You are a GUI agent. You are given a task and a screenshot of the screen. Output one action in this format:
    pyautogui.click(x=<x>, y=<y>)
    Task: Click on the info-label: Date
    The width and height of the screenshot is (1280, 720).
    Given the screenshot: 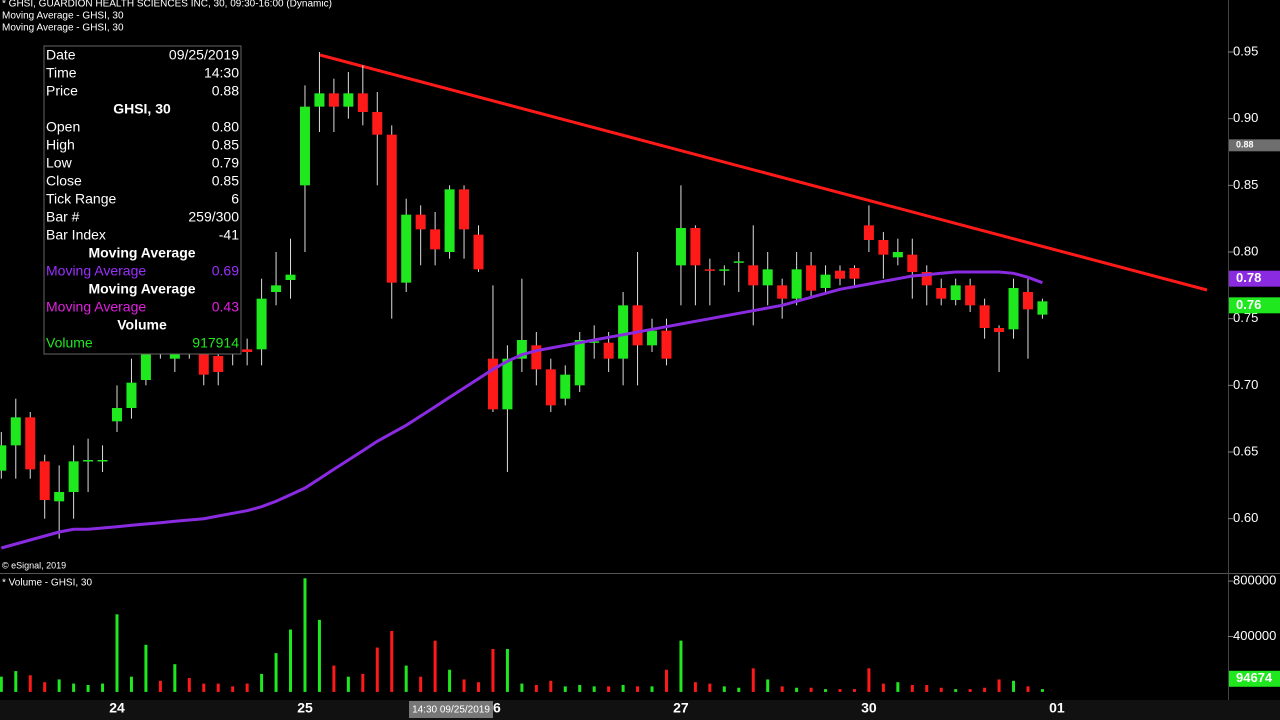 What is the action you would take?
    pyautogui.click(x=61, y=55)
    